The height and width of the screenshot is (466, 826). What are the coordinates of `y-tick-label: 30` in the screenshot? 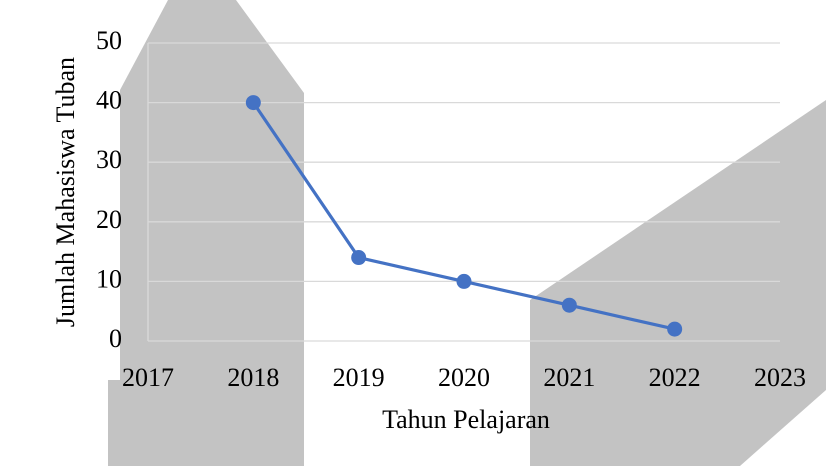 It's located at (109, 159).